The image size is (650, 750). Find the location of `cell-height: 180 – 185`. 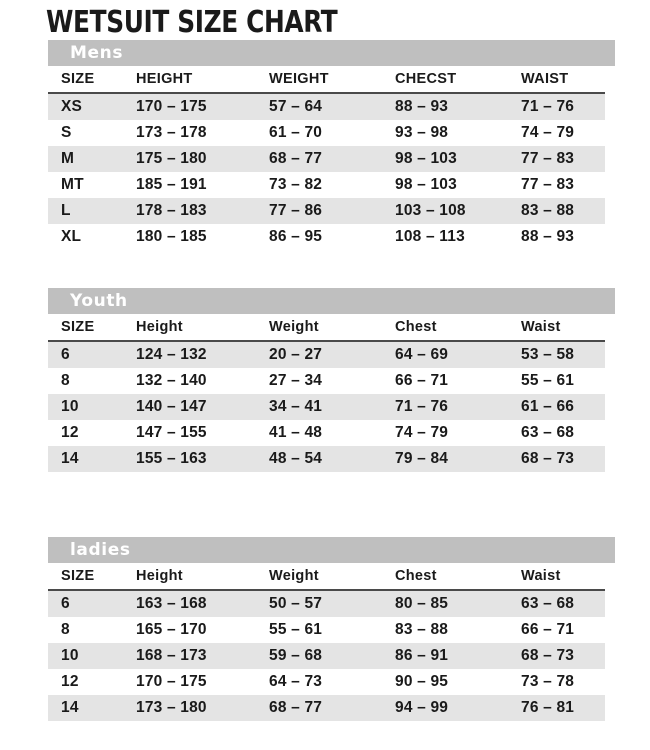

cell-height: 180 – 185 is located at coordinates (202, 237).